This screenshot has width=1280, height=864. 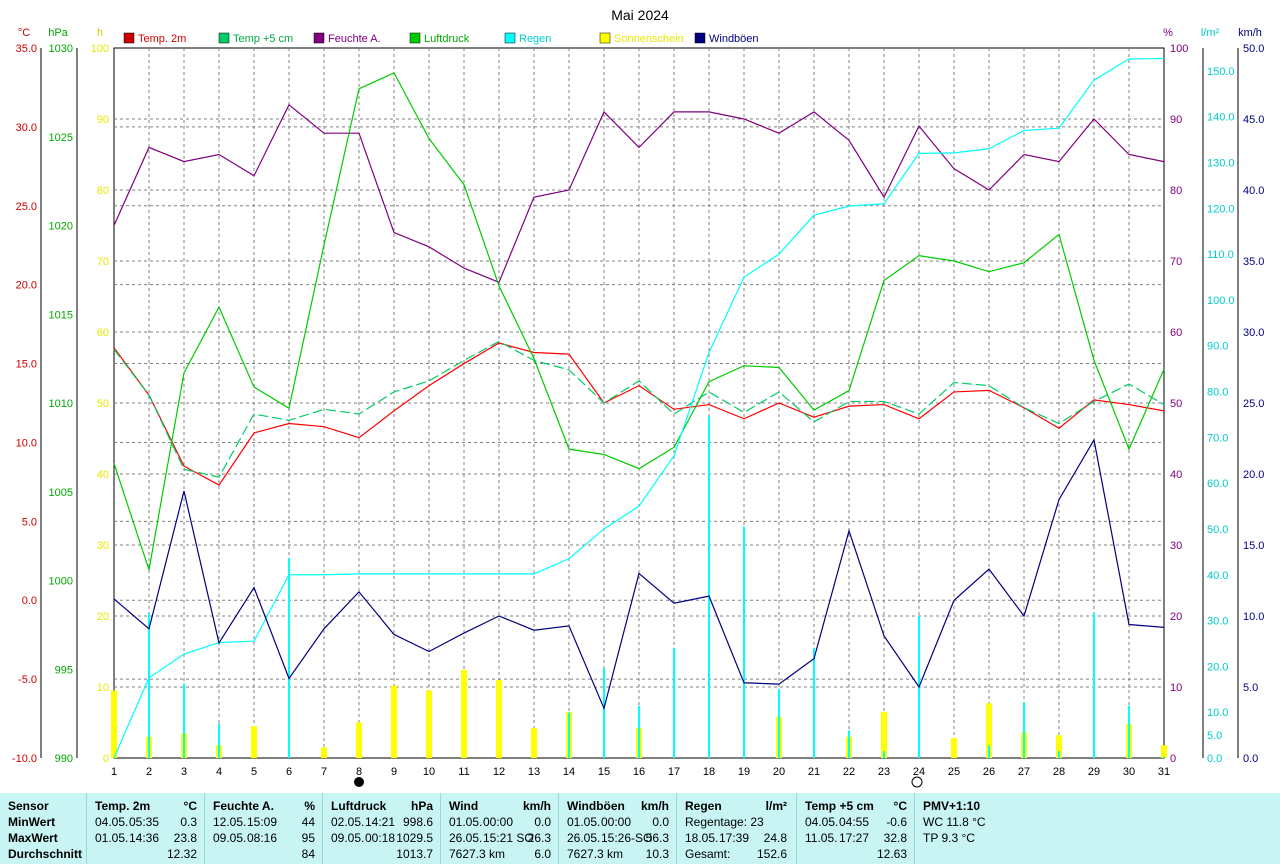 What do you see at coordinates (534, 772) in the screenshot?
I see `x-tick-label: 13` at bounding box center [534, 772].